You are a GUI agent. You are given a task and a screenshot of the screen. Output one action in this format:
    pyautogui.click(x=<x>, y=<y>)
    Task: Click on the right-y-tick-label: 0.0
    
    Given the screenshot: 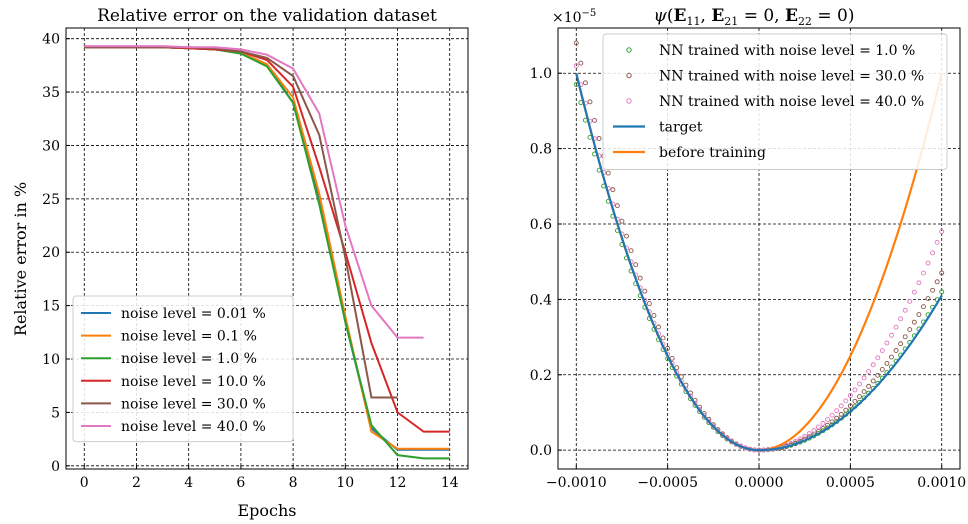 What is the action you would take?
    pyautogui.click(x=541, y=451)
    